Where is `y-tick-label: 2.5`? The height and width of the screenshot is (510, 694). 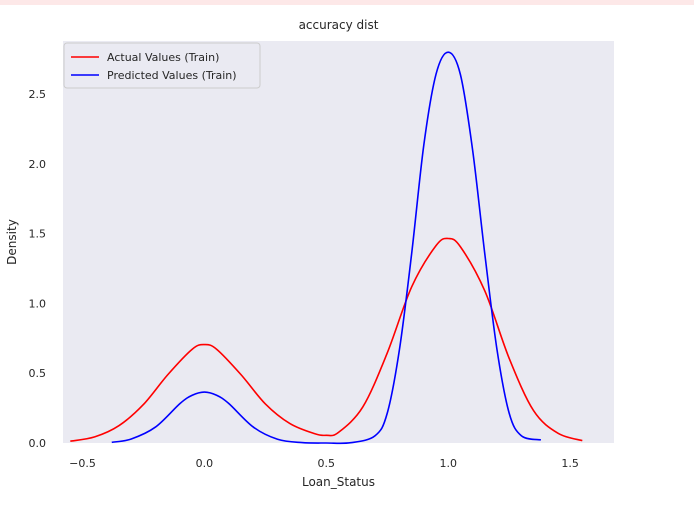
y-tick-label: 2.5 is located at coordinates (38, 94).